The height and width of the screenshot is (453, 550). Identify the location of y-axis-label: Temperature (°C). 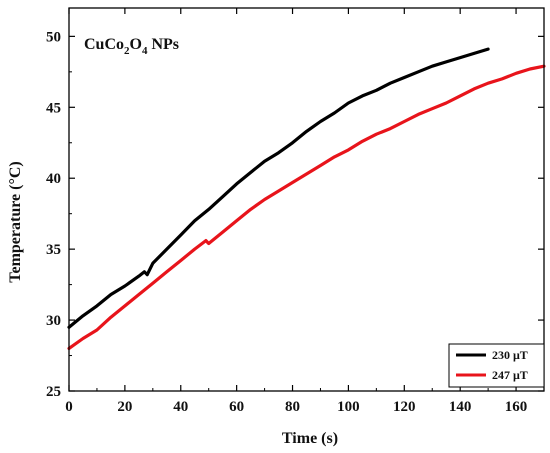
(15, 221).